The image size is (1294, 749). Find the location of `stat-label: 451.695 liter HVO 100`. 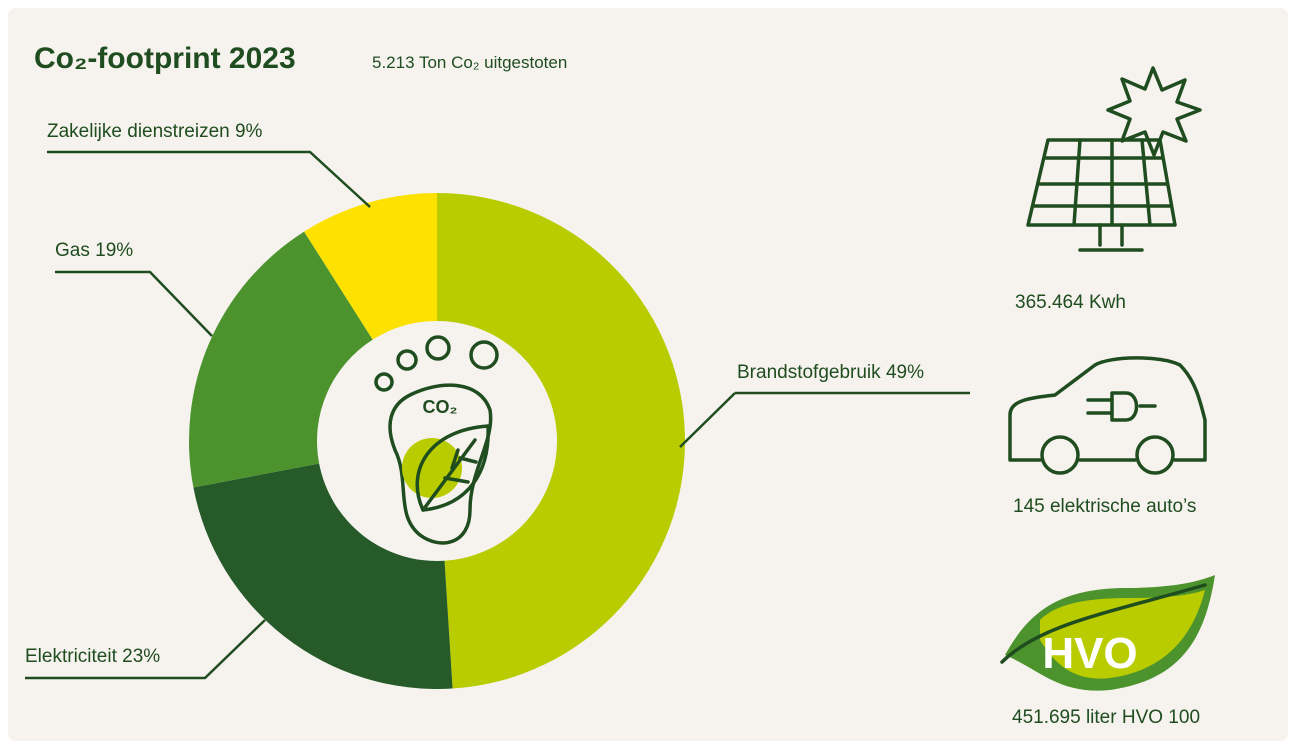

stat-label: 451.695 liter HVO 100 is located at coordinates (1106, 717).